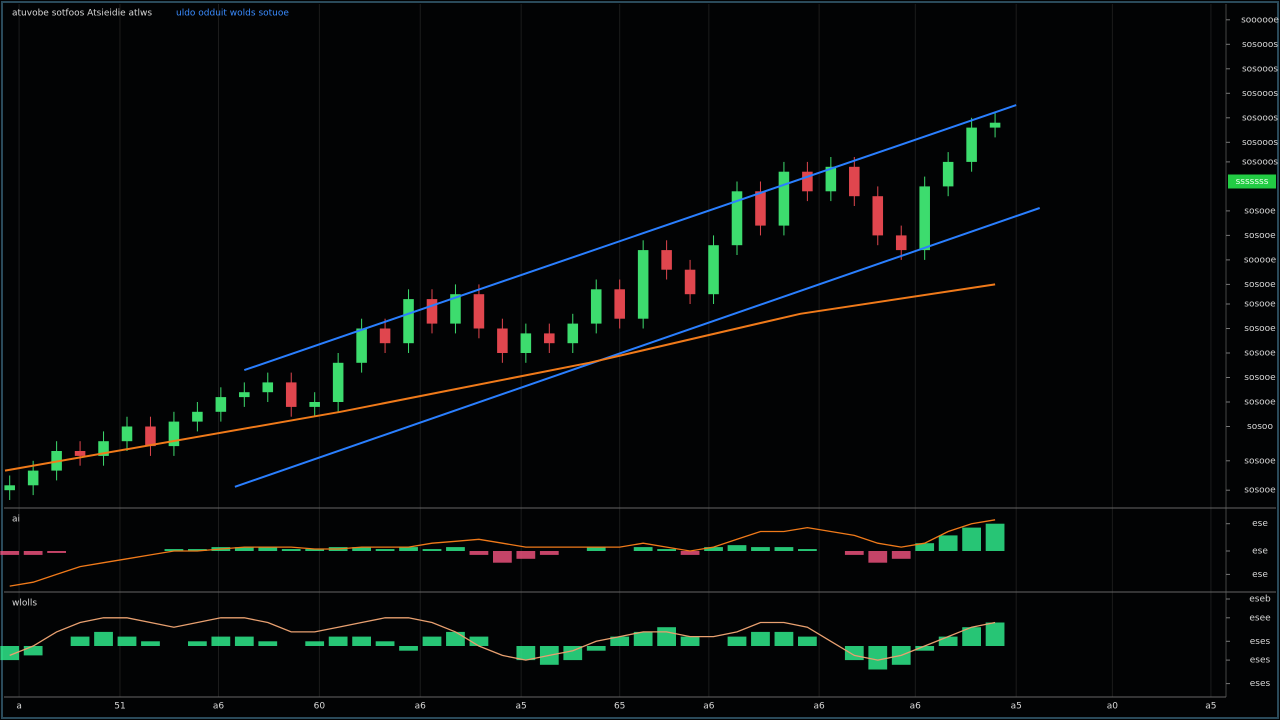 The image size is (1280, 720). What do you see at coordinates (16, 520) in the screenshot?
I see `panel-title: ai` at bounding box center [16, 520].